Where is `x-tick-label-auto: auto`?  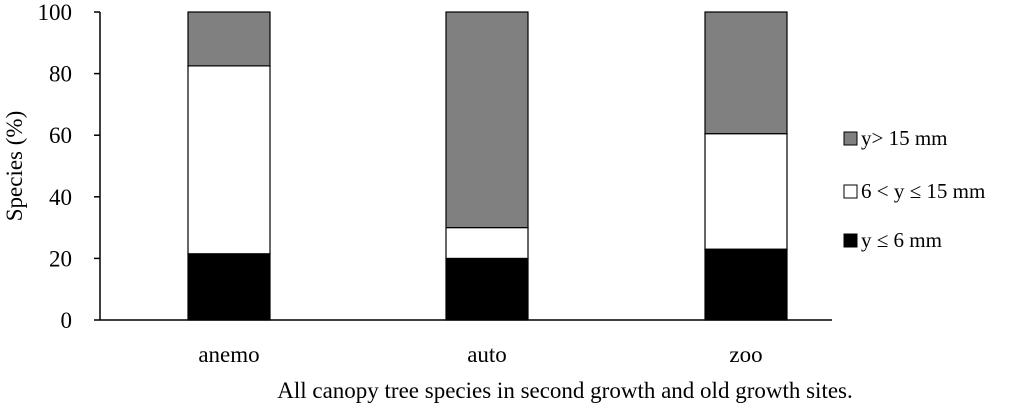
x-tick-label-auto: auto is located at coordinates (487, 354).